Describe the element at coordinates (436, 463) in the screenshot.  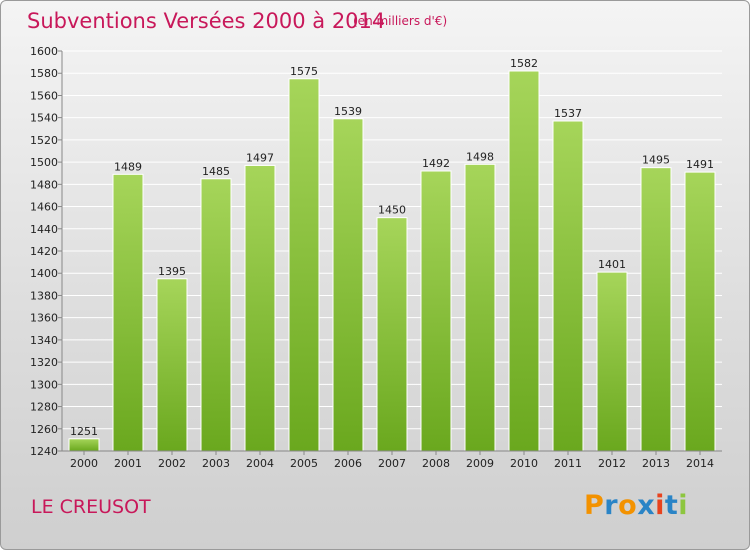
I see `x-tick-label-2008: 2008` at that location.